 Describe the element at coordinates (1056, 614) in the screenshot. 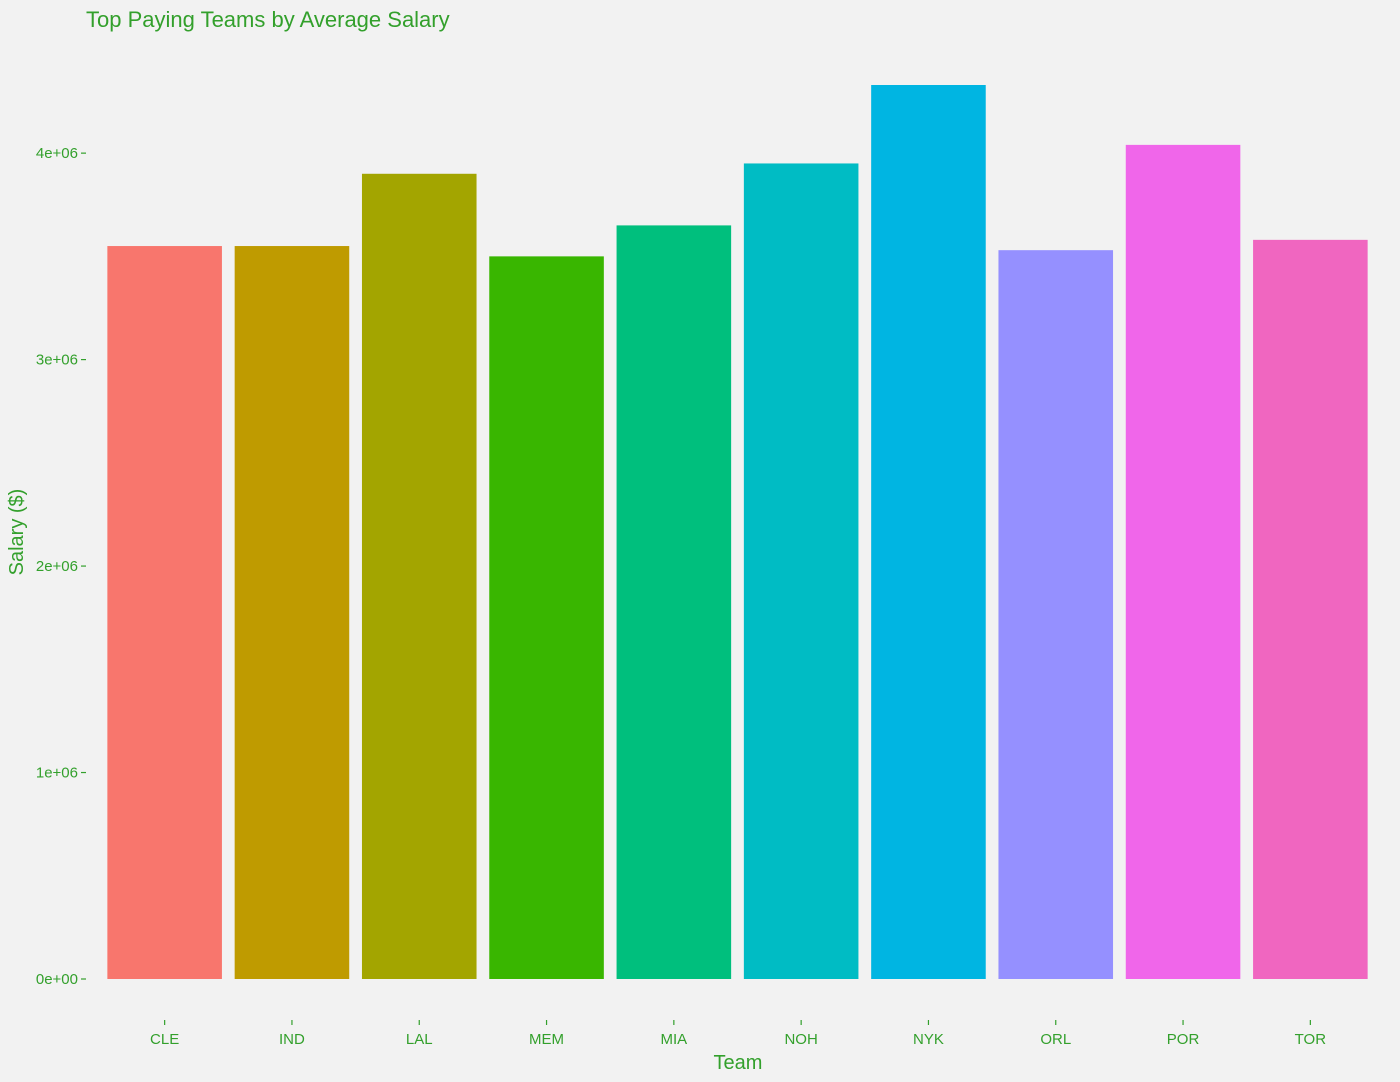

I see `bar-orl` at that location.